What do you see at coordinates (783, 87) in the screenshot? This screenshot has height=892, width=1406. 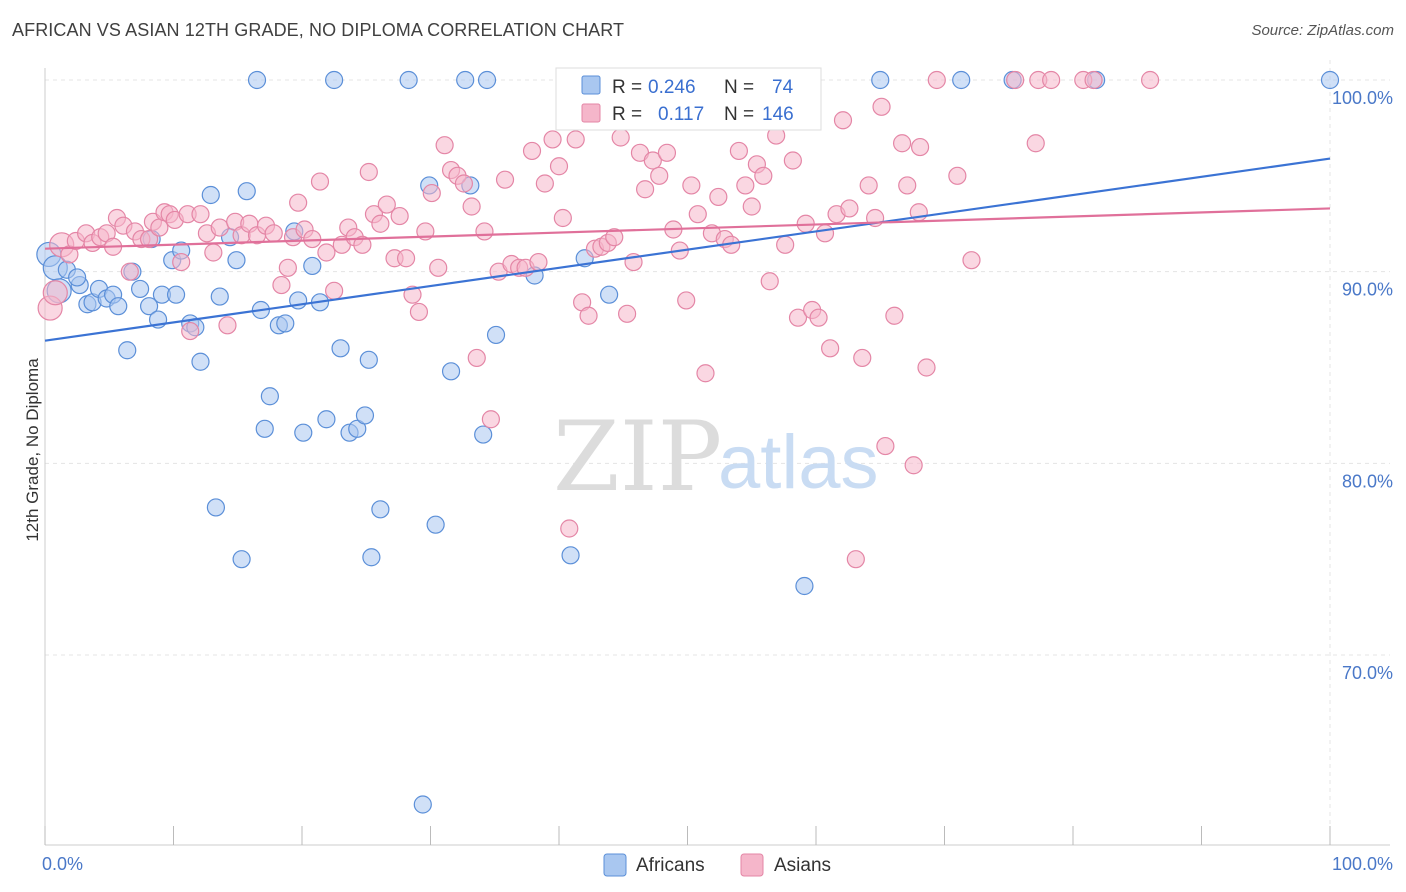 I see `legend-n-value-africans: 74` at bounding box center [783, 87].